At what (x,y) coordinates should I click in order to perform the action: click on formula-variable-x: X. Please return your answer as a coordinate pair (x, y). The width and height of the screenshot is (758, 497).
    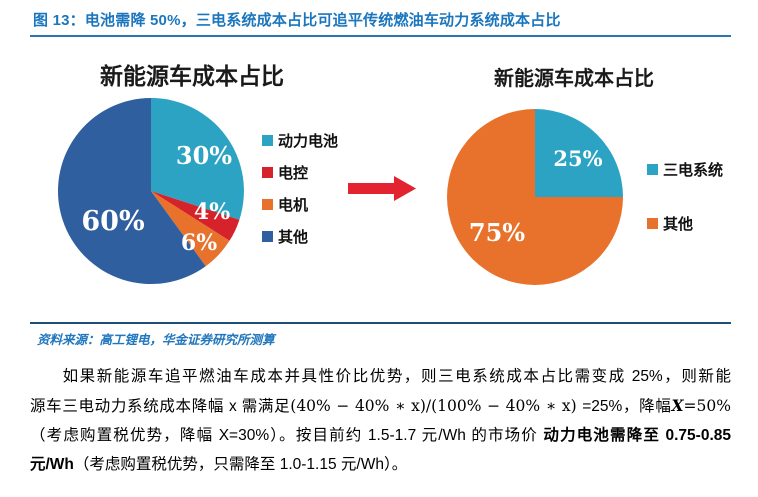
    Looking at the image, I should click on (677, 405).